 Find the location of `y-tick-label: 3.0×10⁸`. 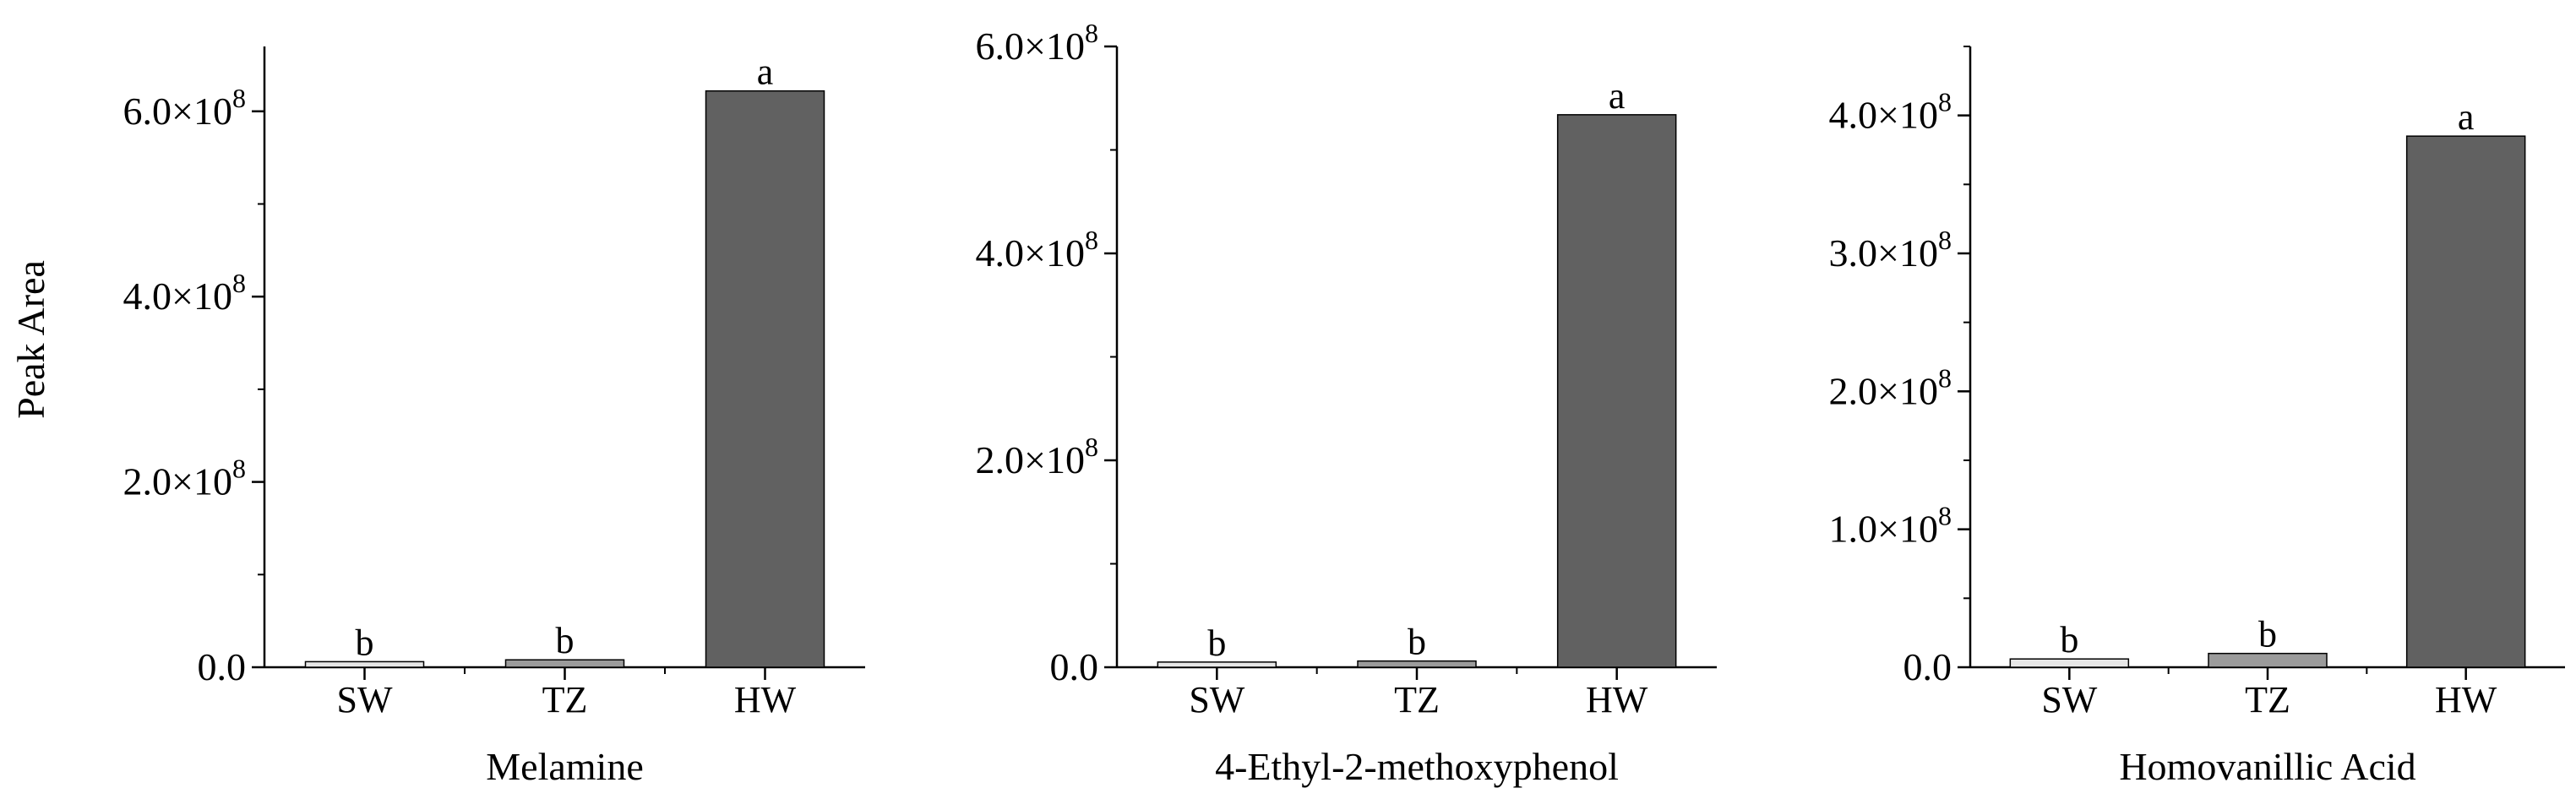

y-tick-label: 3.0×10⁸ is located at coordinates (1891, 249).